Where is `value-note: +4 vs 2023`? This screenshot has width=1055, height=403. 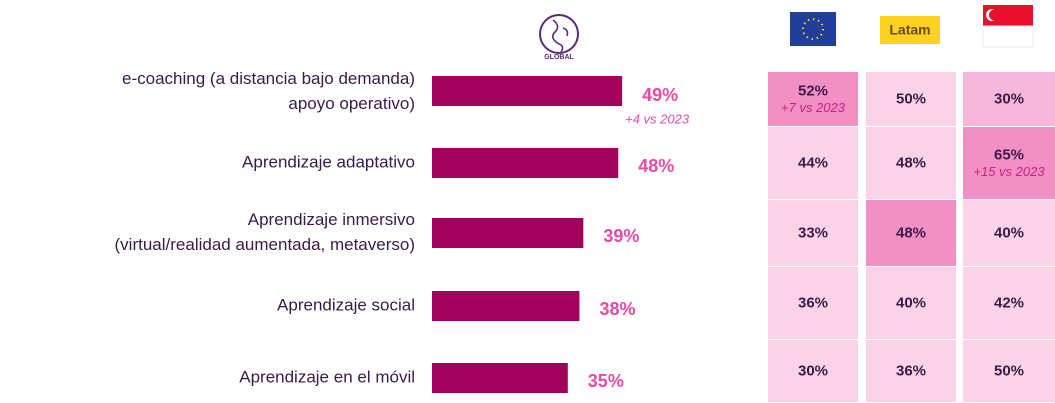
value-note: +4 vs 2023 is located at coordinates (657, 118).